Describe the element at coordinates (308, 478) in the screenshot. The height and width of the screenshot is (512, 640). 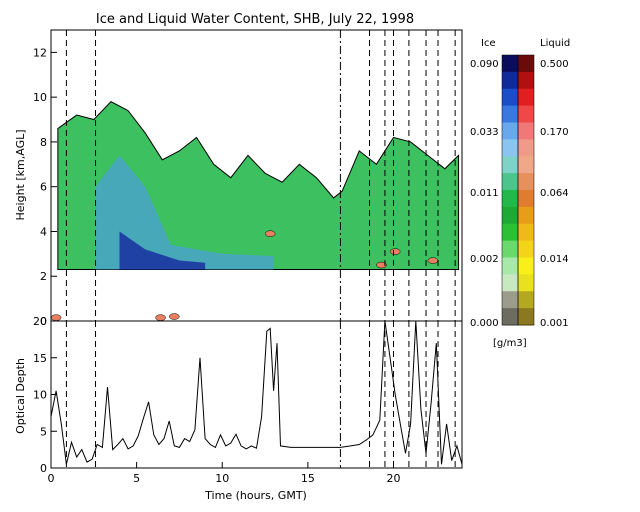
I see `xtick-label: 15` at that location.